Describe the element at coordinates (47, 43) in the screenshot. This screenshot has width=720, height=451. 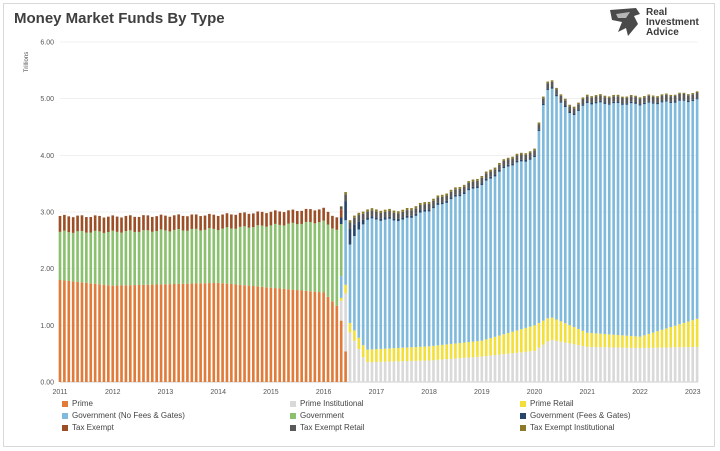
I see `y-tick-label: 6.00` at that location.